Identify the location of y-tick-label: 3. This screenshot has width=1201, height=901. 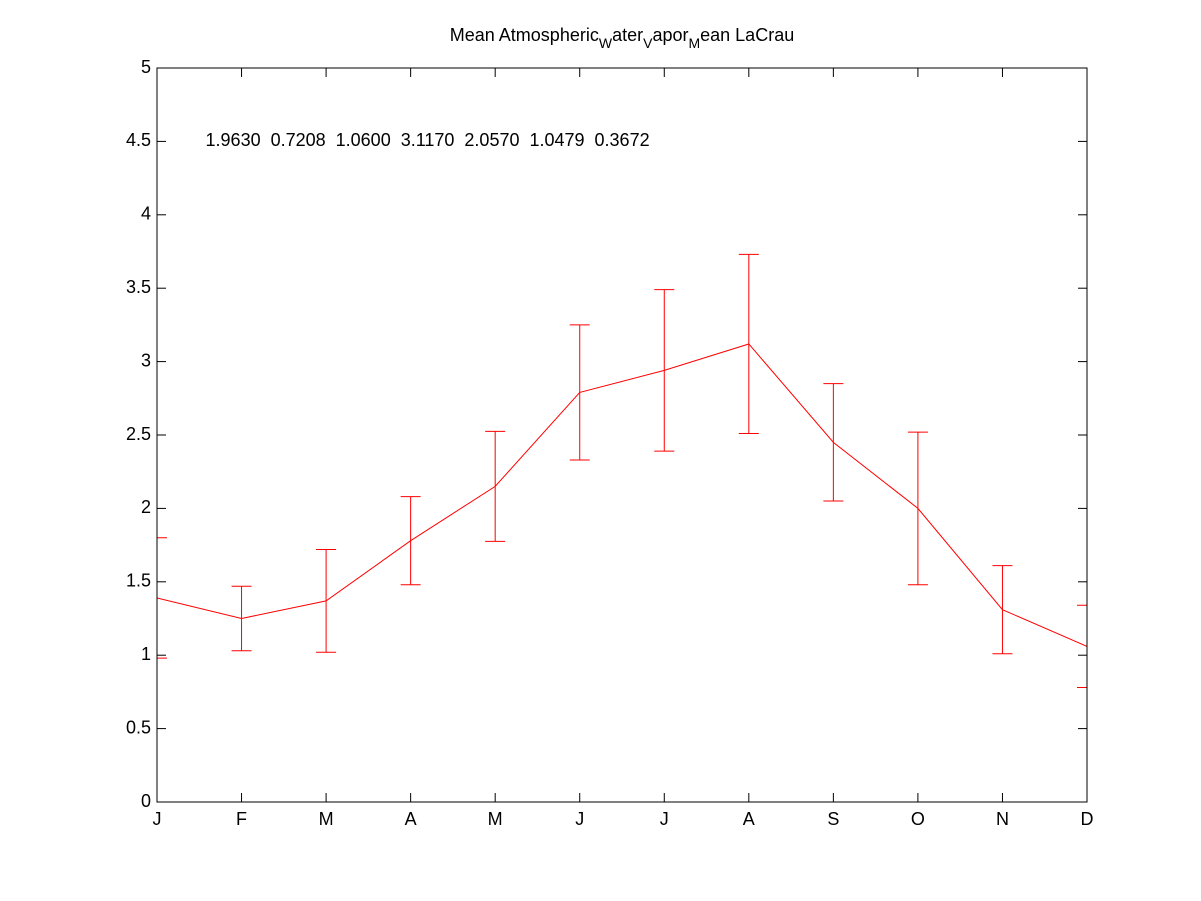
(146, 360).